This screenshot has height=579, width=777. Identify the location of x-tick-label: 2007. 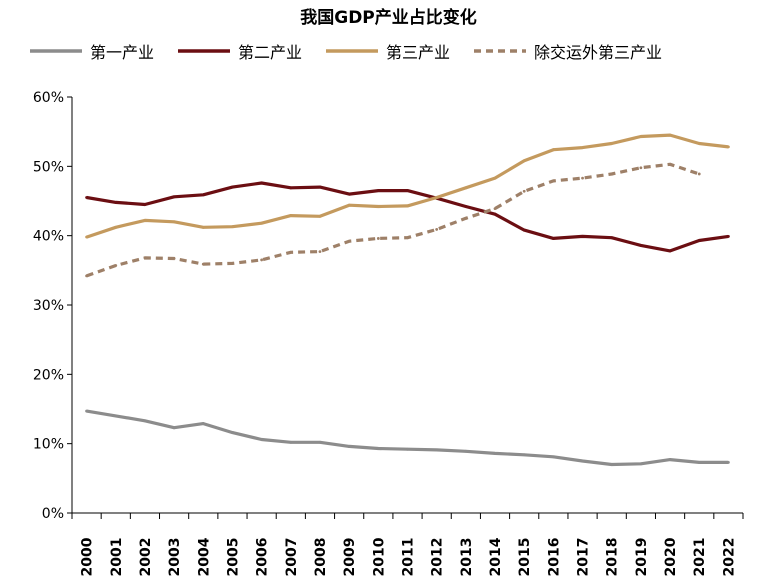
(292, 557).